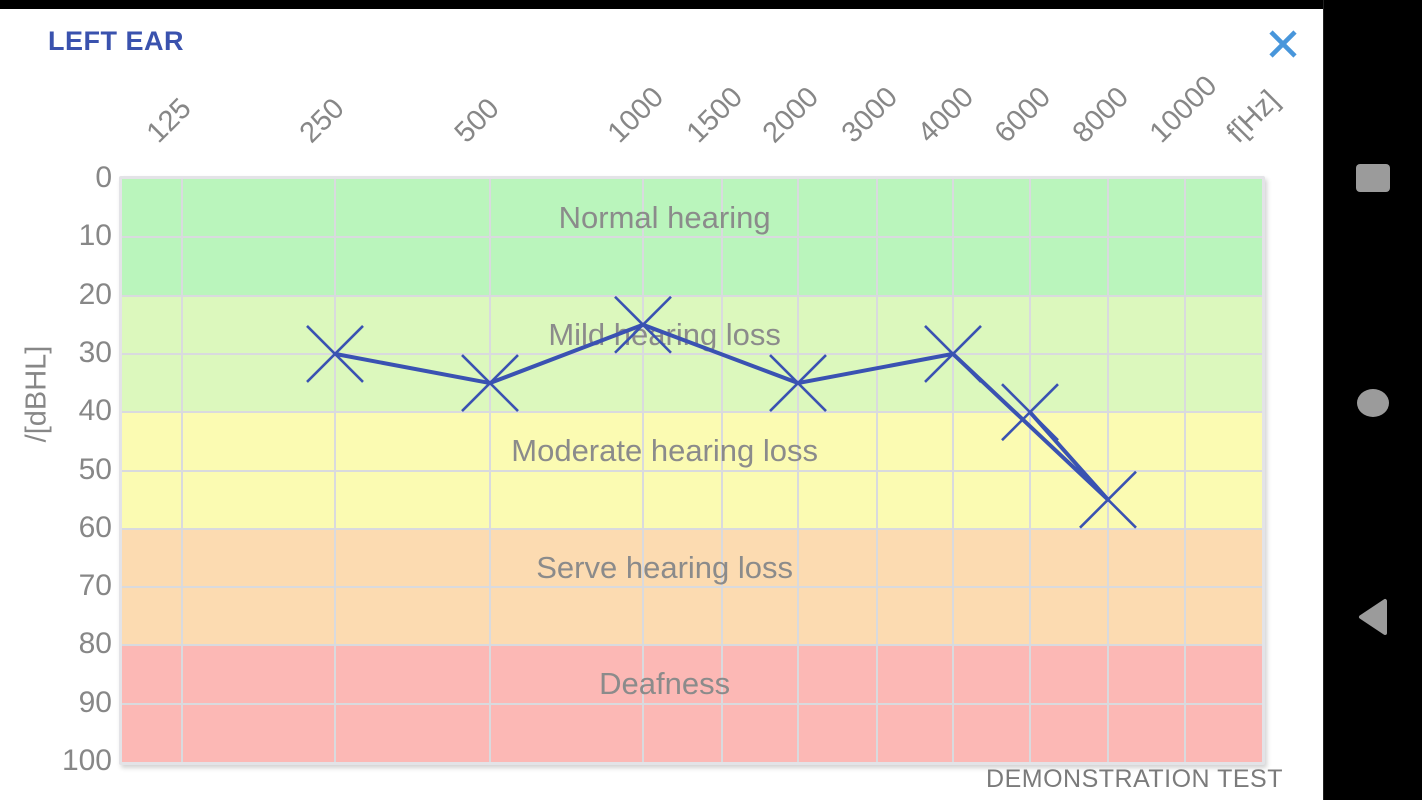  Describe the element at coordinates (95, 294) in the screenshot. I see `y-tick-label: 20` at that location.